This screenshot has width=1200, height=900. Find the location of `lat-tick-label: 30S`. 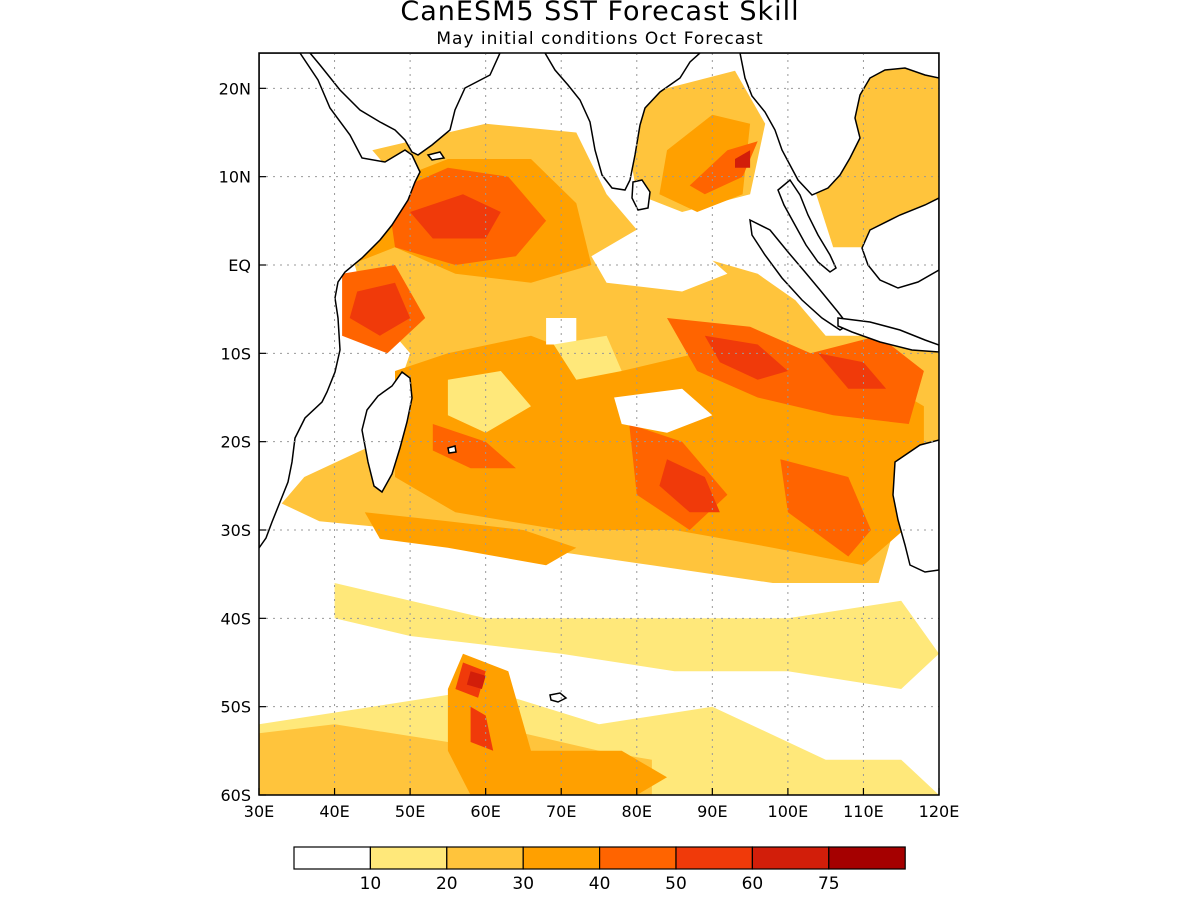

lat-tick-label: 30S is located at coordinates (235, 530).